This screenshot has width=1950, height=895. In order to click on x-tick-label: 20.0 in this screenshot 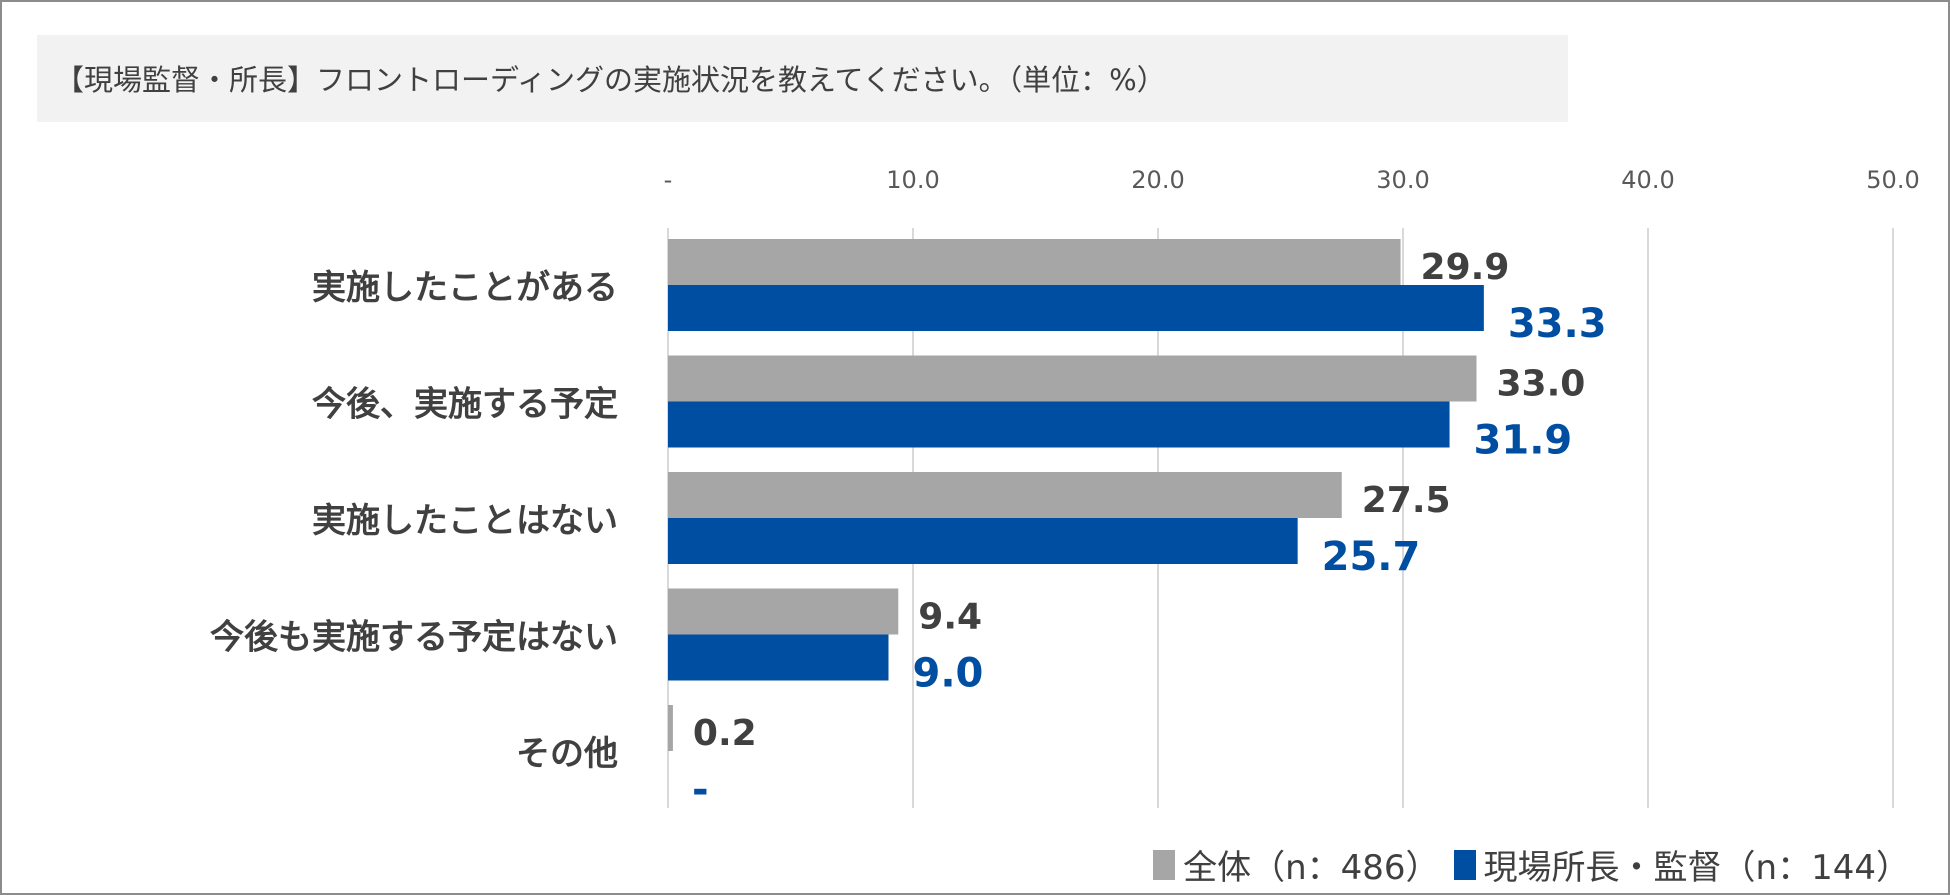, I will do `click(1157, 180)`.